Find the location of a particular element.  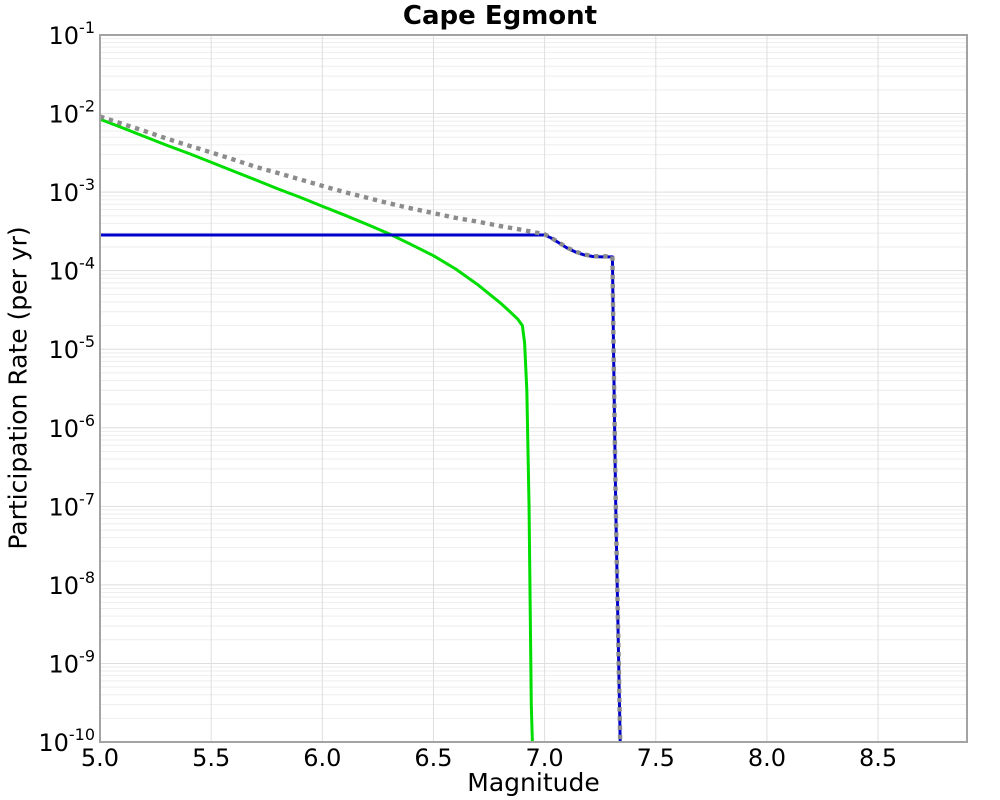

chart-title: Cape Egmont is located at coordinates (500, 16).